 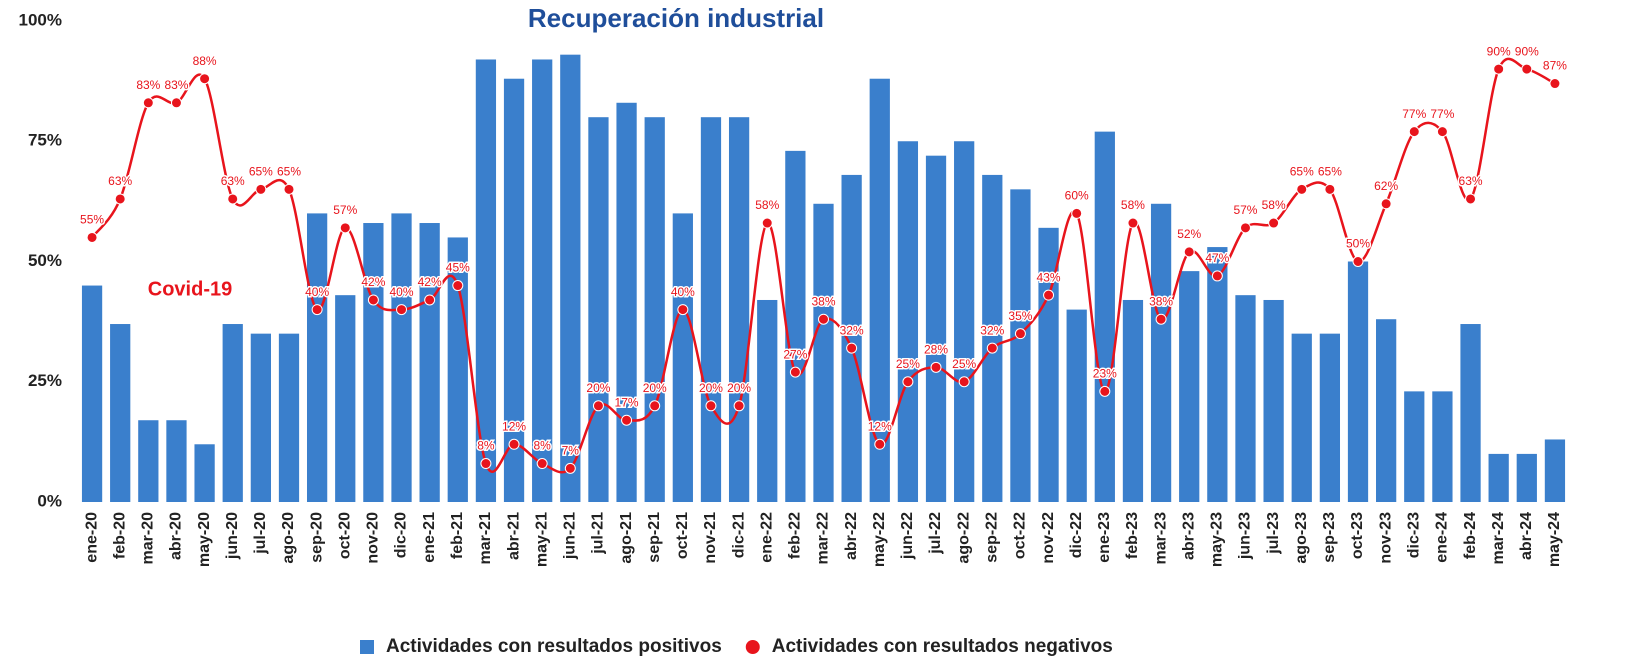 I want to click on y-tick-label: 0%, so click(x=49, y=500).